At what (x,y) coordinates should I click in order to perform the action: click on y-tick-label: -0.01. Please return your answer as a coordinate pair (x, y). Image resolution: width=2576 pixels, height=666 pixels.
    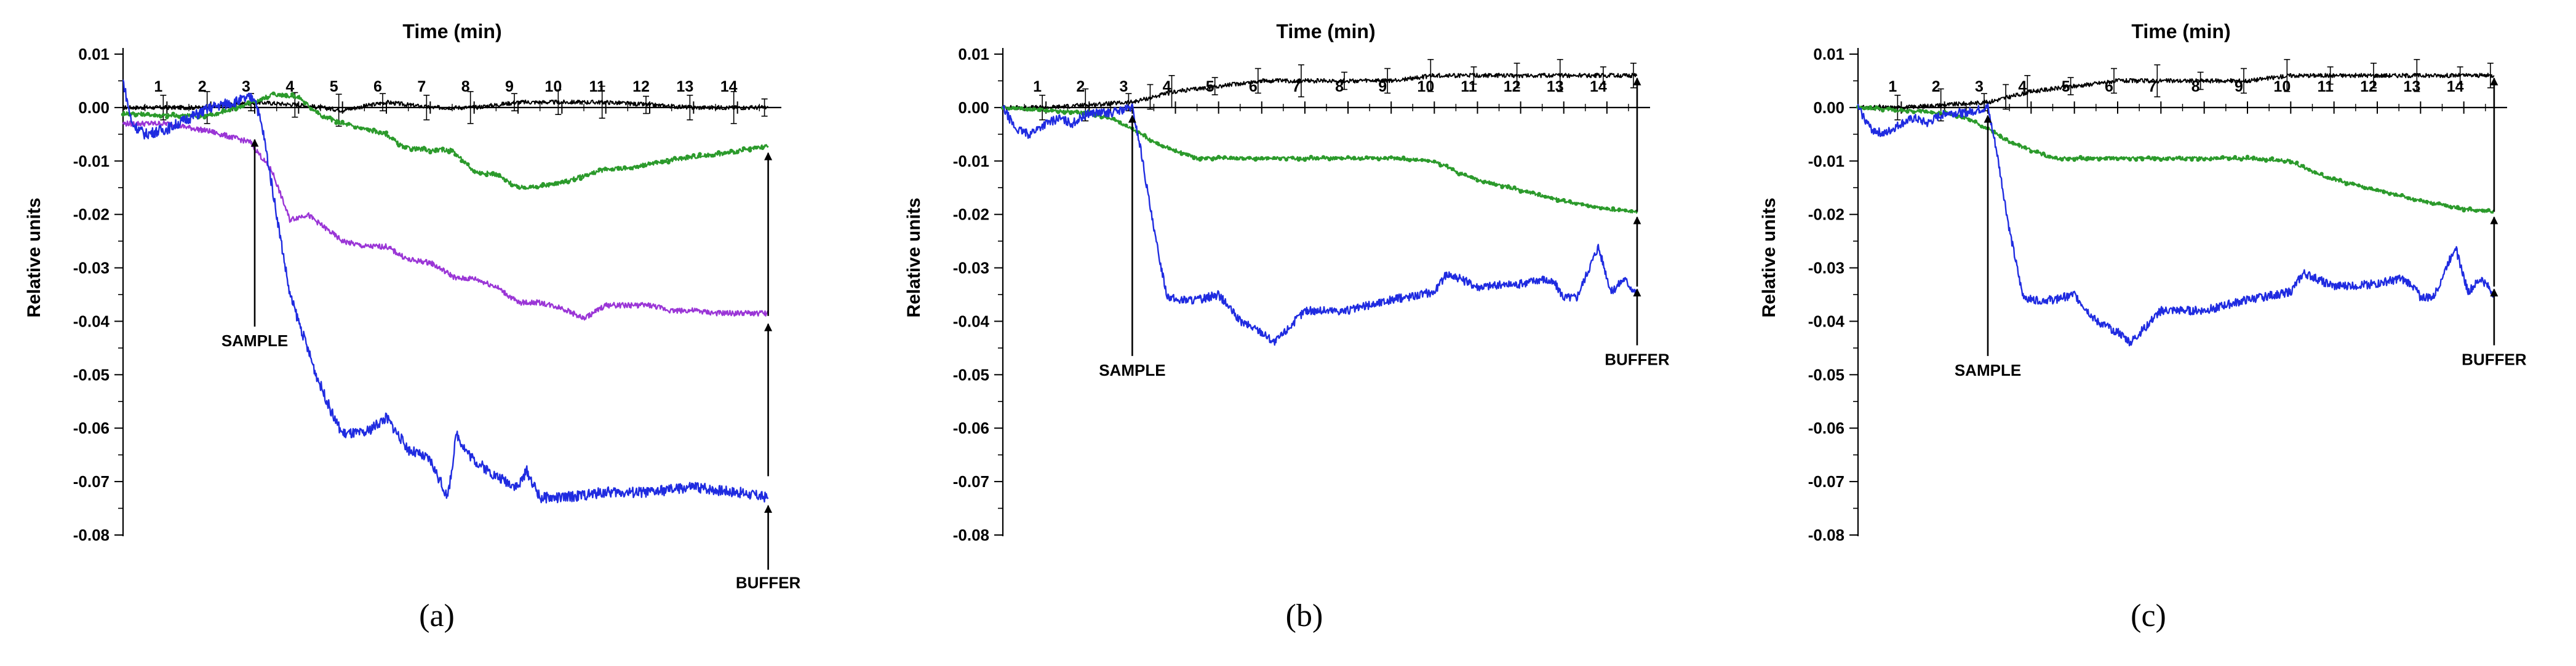
    Looking at the image, I should click on (92, 161).